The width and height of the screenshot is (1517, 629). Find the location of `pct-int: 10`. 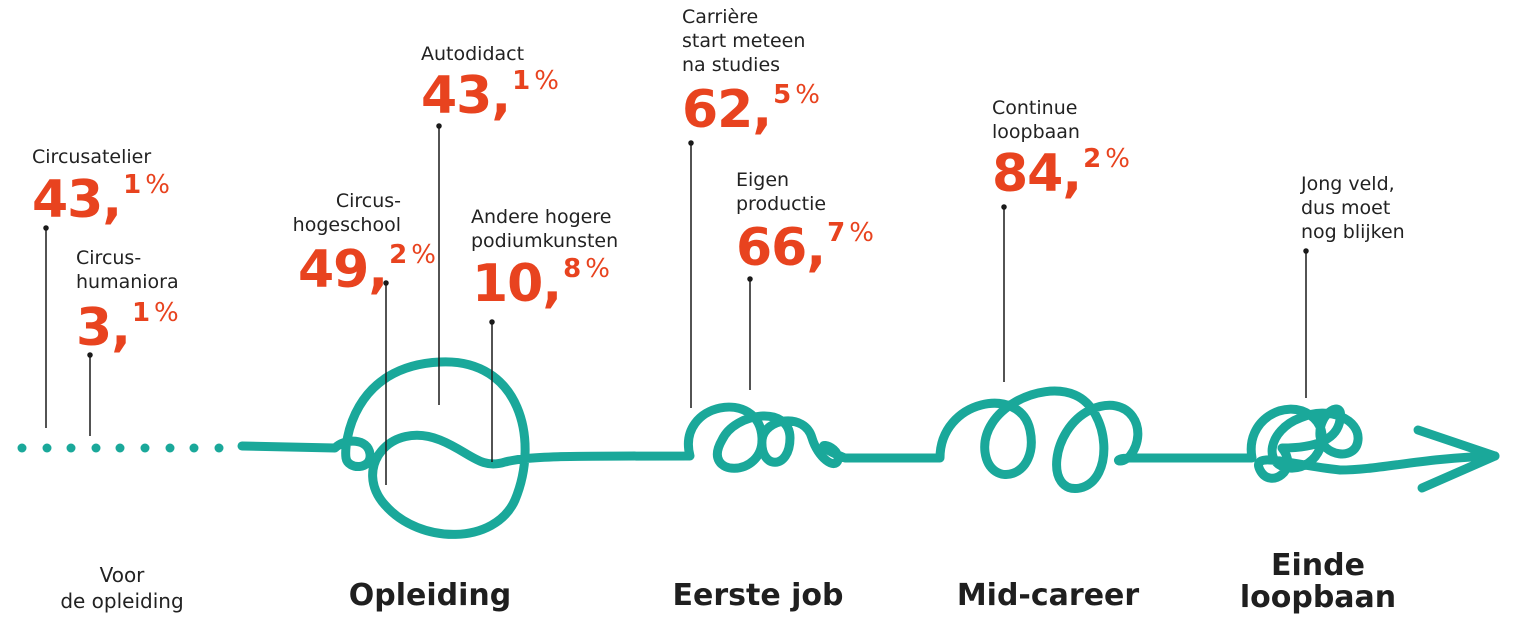

pct-int: 10 is located at coordinates (507, 284).